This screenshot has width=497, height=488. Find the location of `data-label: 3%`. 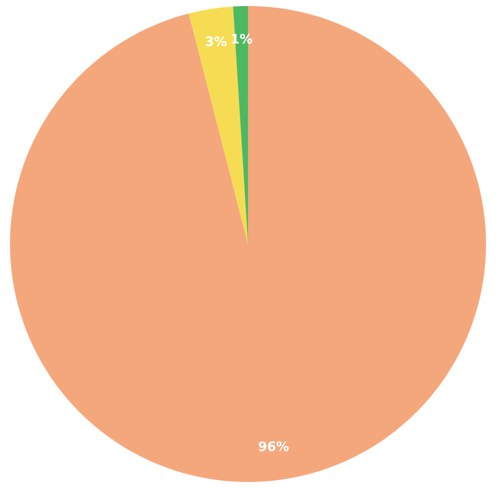

data-label: 3% is located at coordinates (216, 42).